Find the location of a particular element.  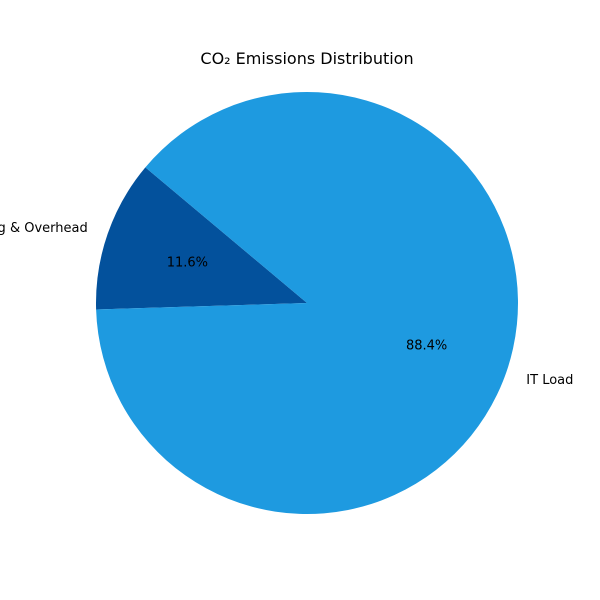

slice-percent-label: 88.4% is located at coordinates (426, 345).